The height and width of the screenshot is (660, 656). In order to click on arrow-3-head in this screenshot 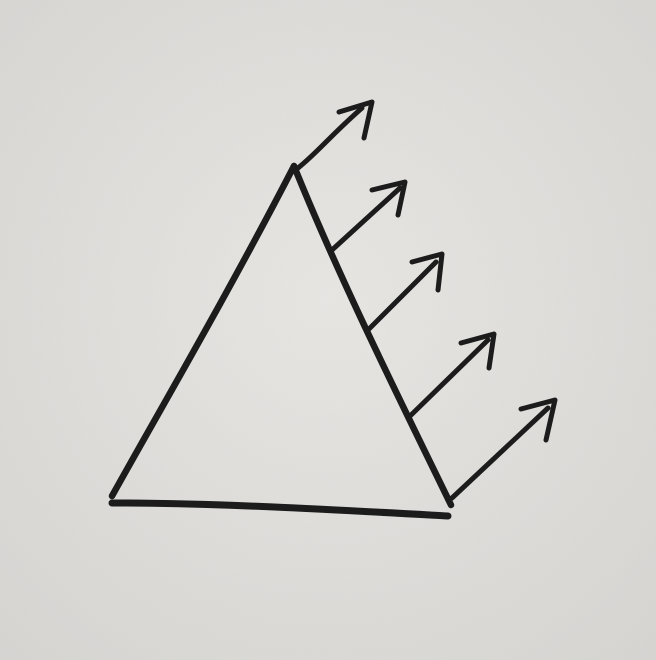, I will do `click(427, 272)`.